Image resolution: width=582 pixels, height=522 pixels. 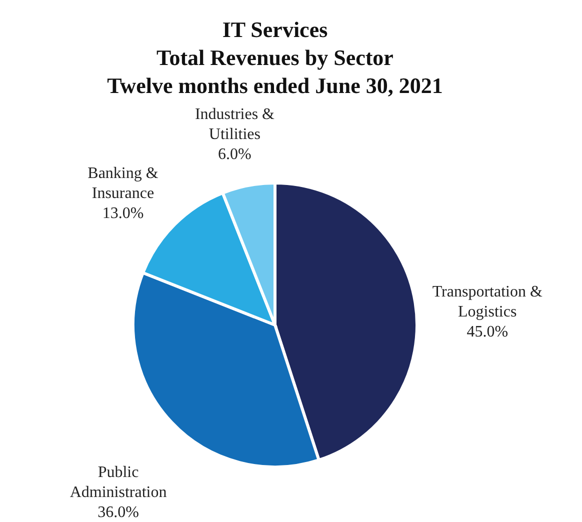 I want to click on slice-label: Transportation & Logistics, so click(x=487, y=301).